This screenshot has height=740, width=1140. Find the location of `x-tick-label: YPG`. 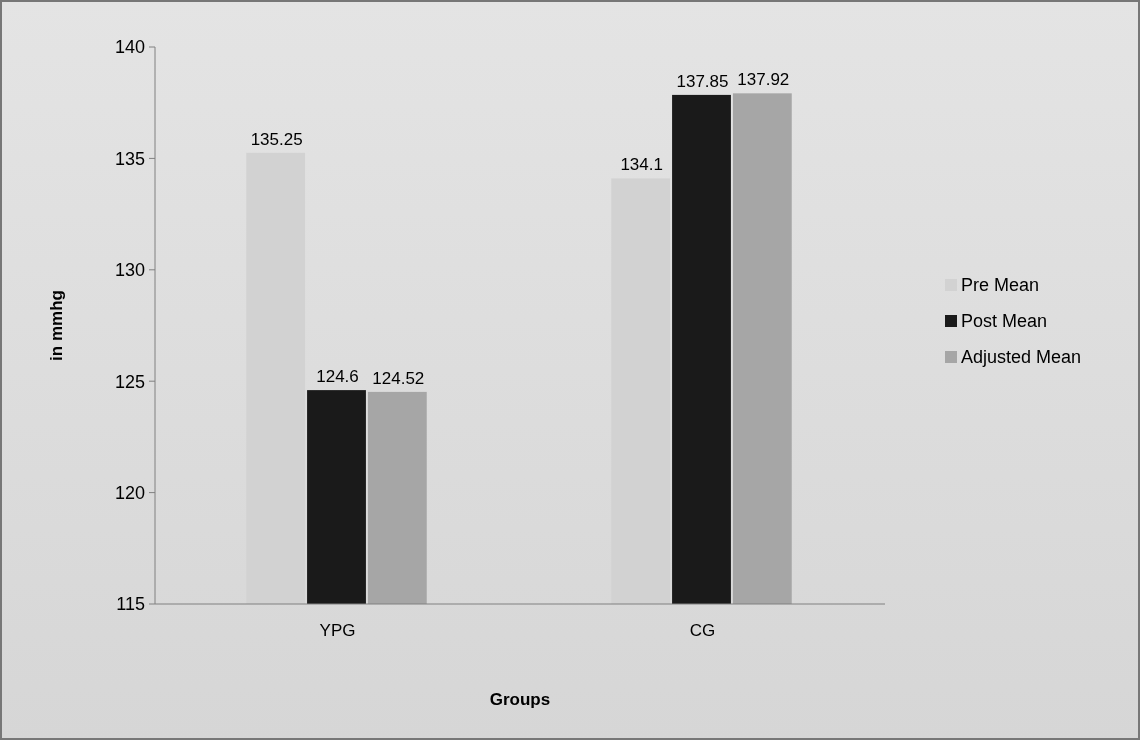

x-tick-label: YPG is located at coordinates (337, 630).